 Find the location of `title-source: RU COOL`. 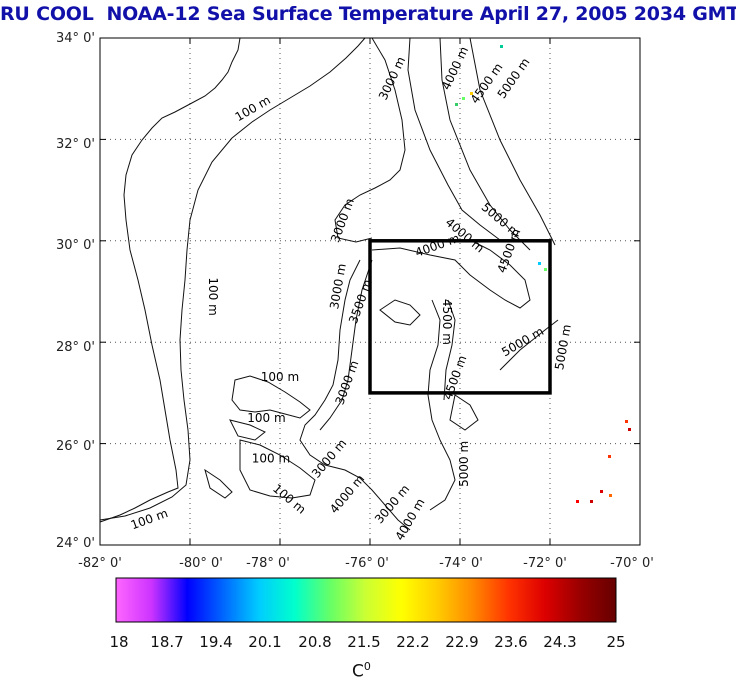

title-source: RU COOL is located at coordinates (47, 14).